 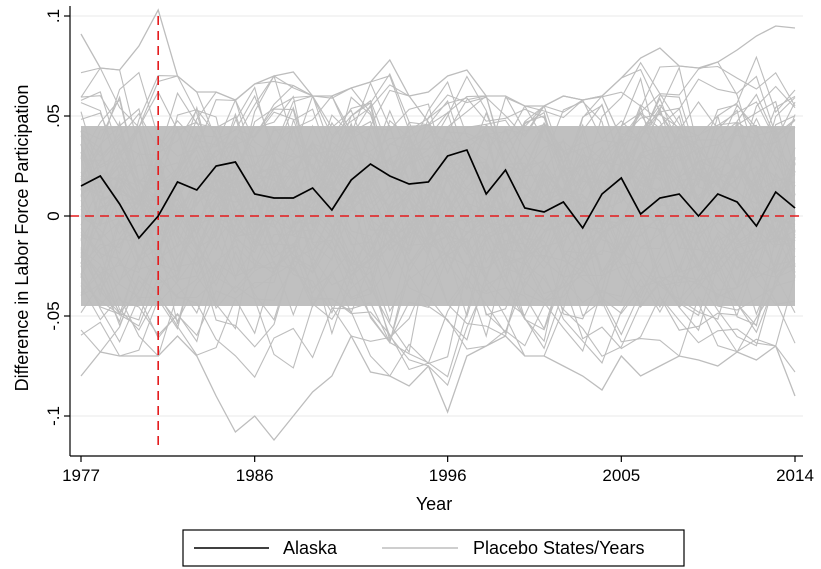 I want to click on x-tick-label: 1977, so click(x=81, y=475).